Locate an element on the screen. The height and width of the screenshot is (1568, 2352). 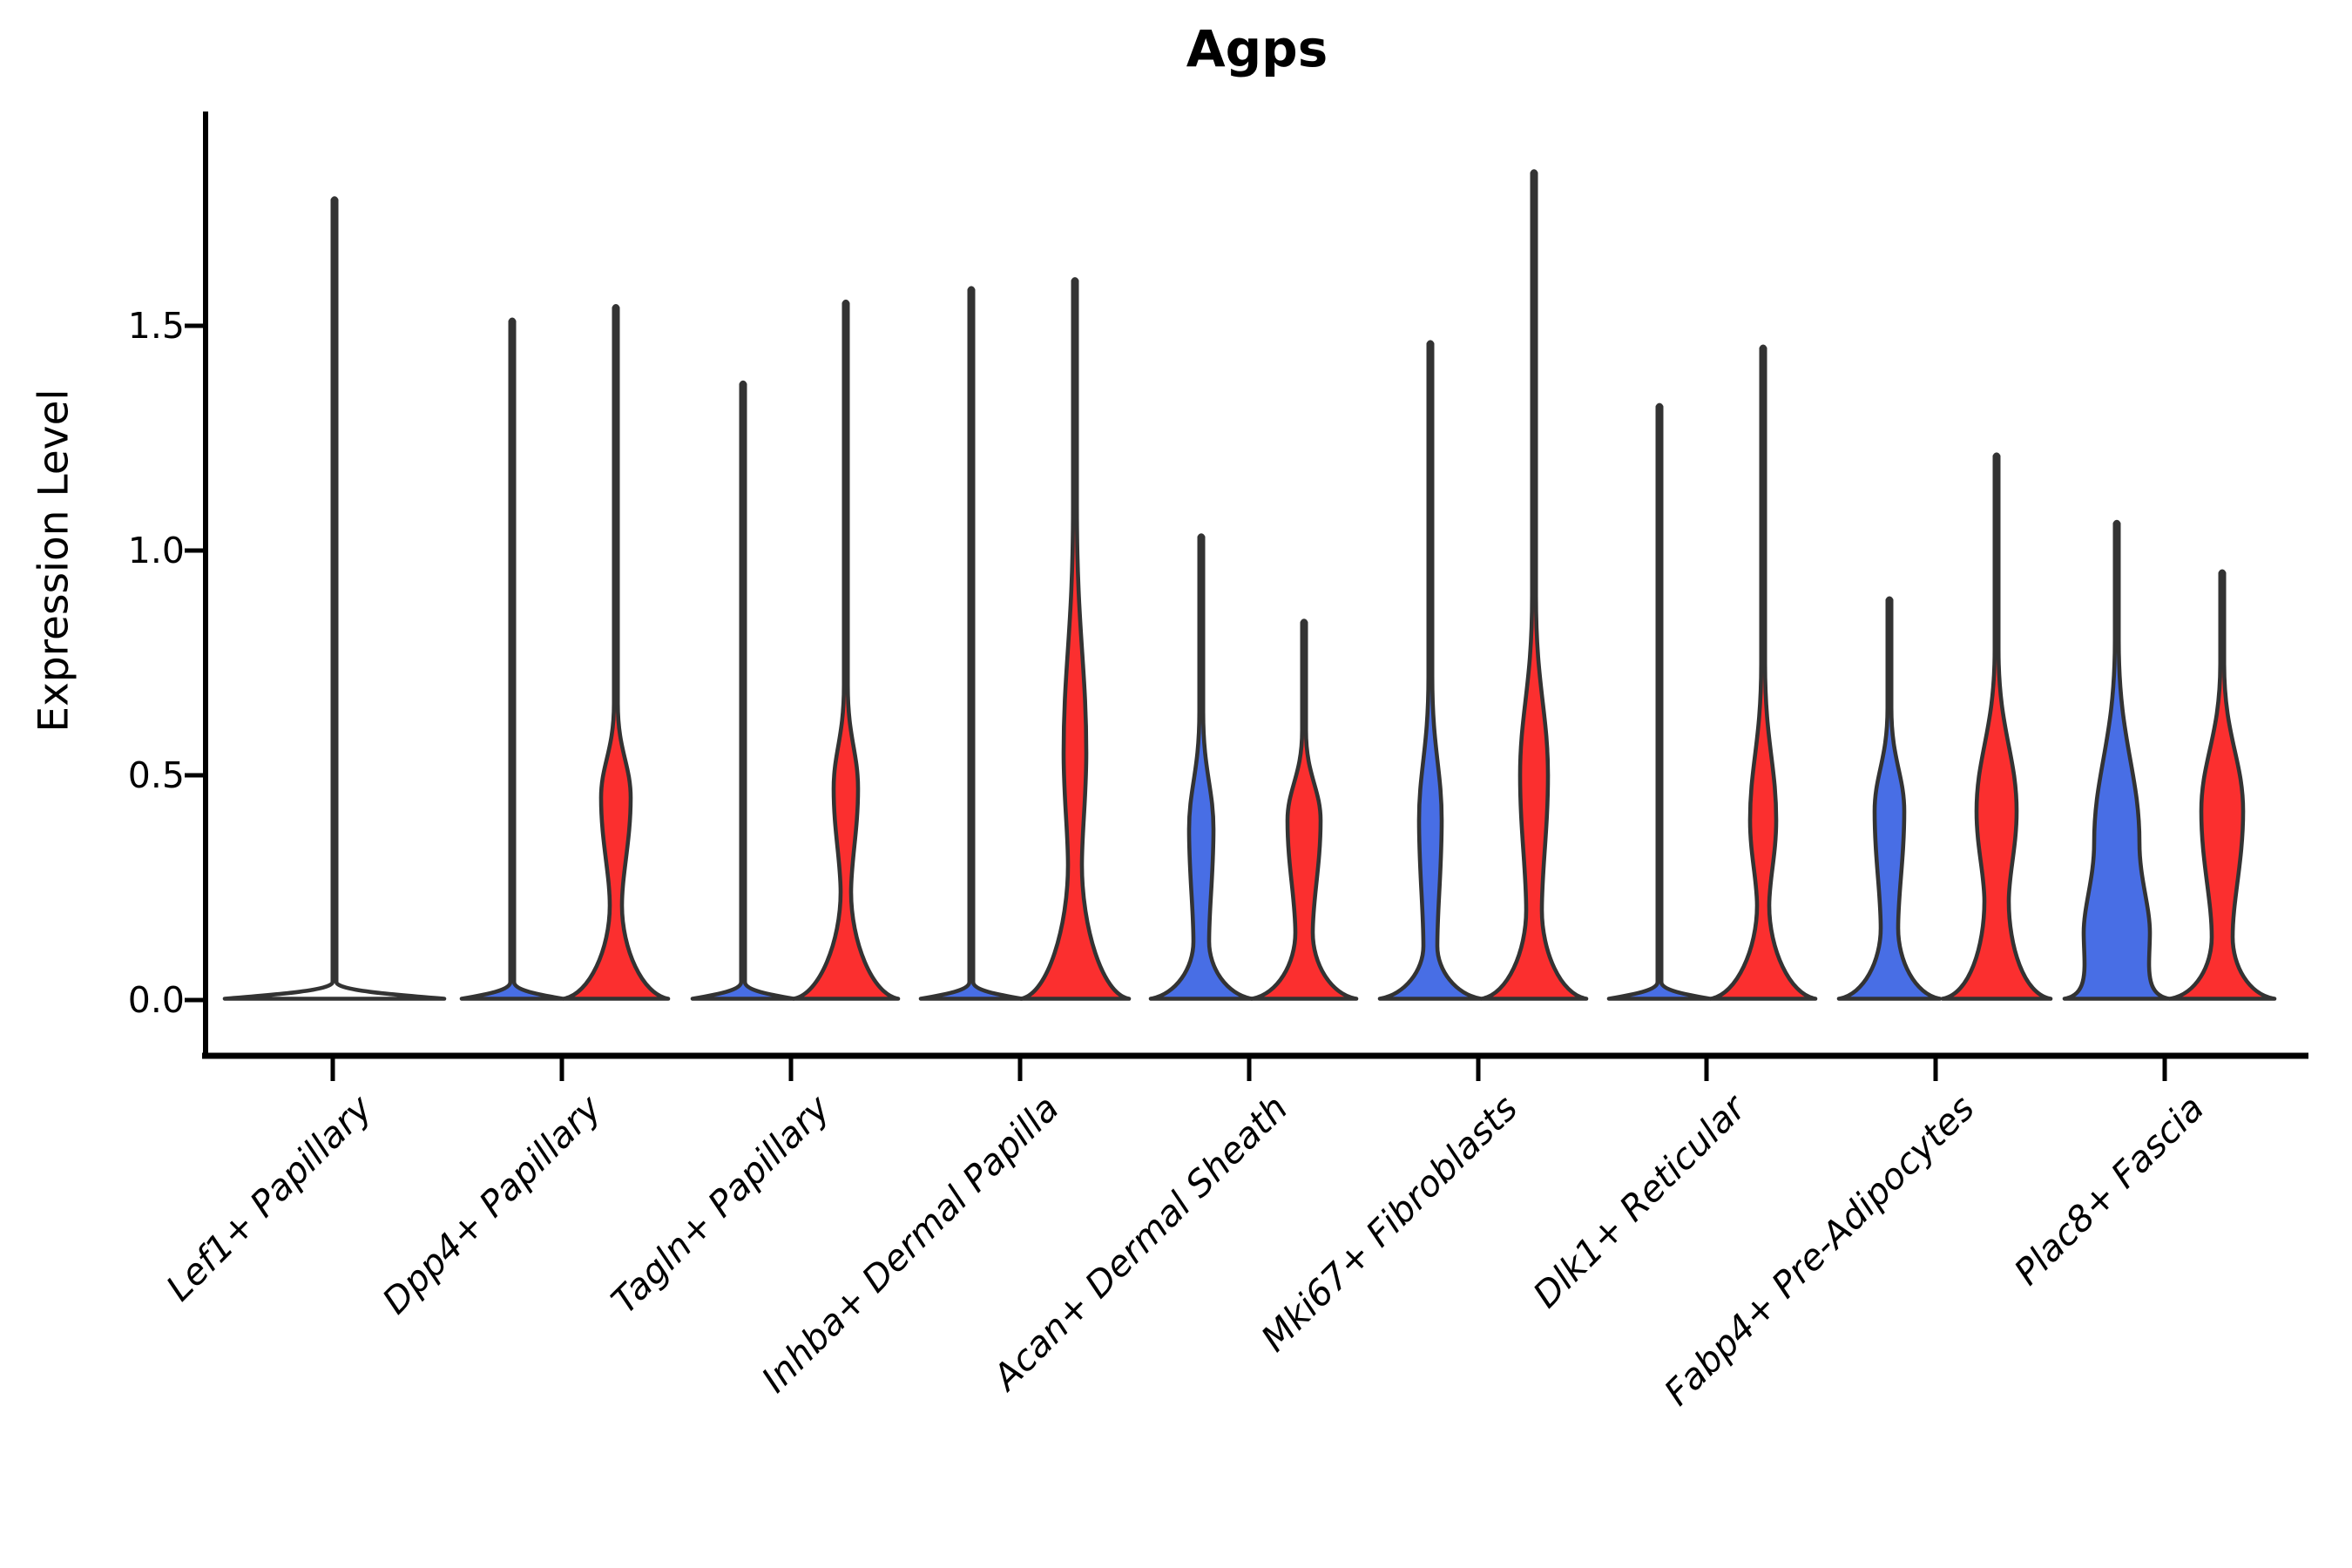
violin-fabp4-pre-adipocytes-red is located at coordinates (1997, 726).